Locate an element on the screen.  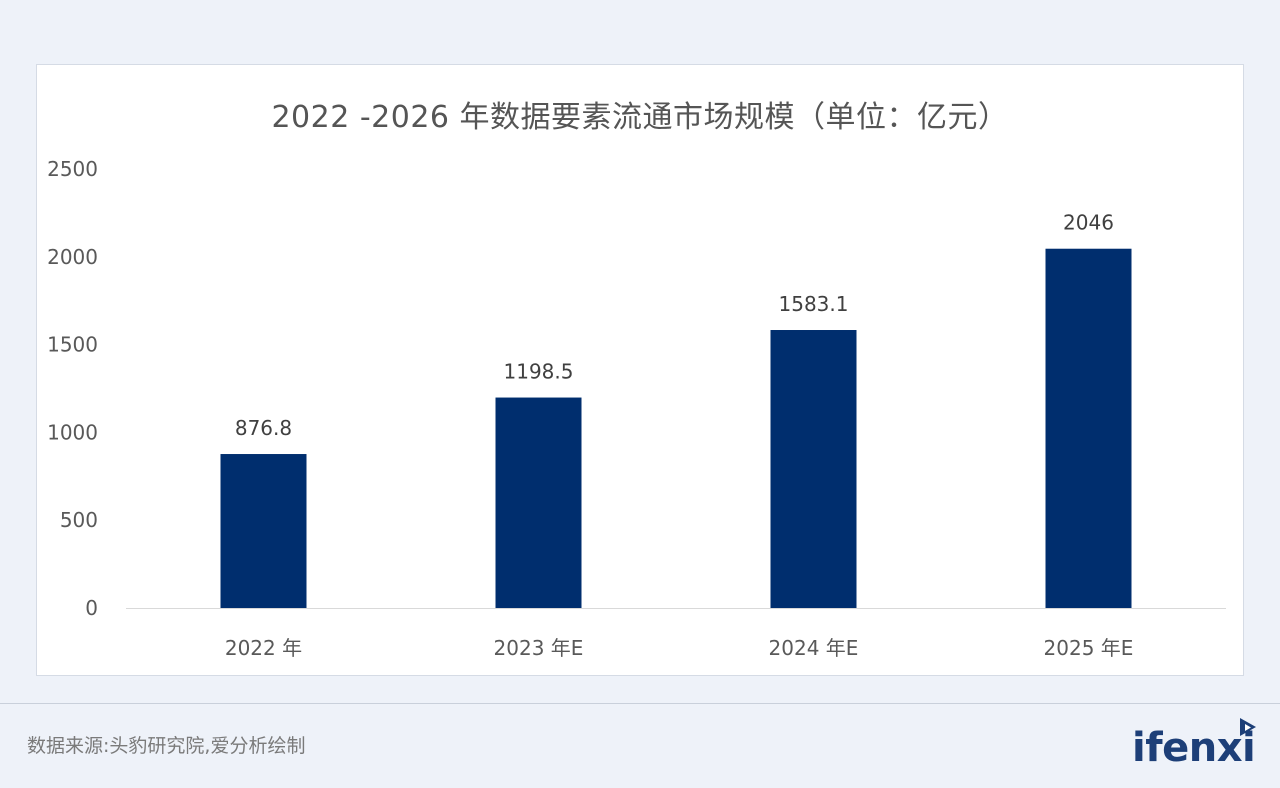
y-tick-label: 2500 is located at coordinates (72, 169).